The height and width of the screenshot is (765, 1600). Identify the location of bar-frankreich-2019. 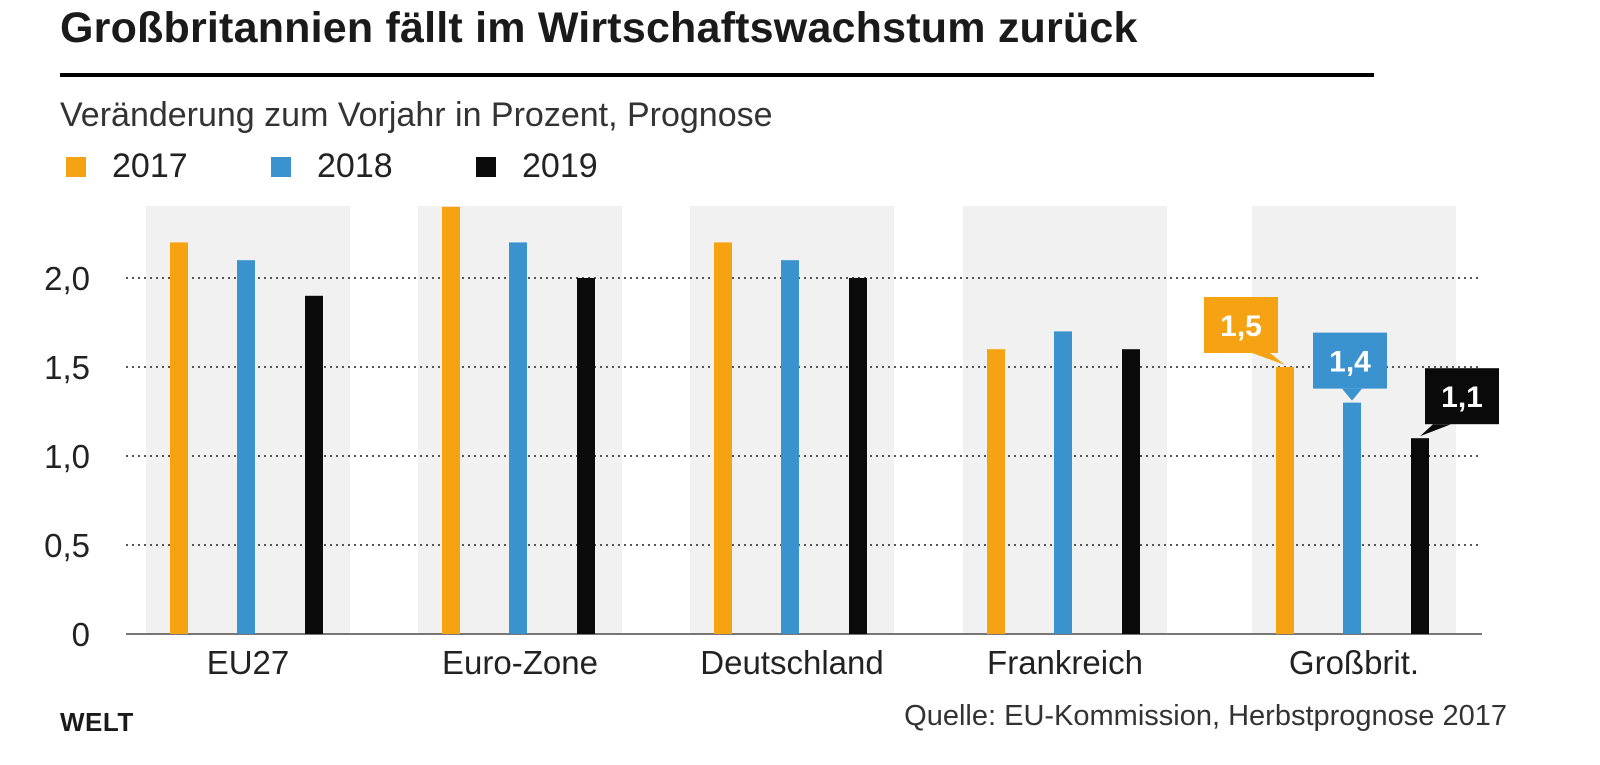
(1131, 491).